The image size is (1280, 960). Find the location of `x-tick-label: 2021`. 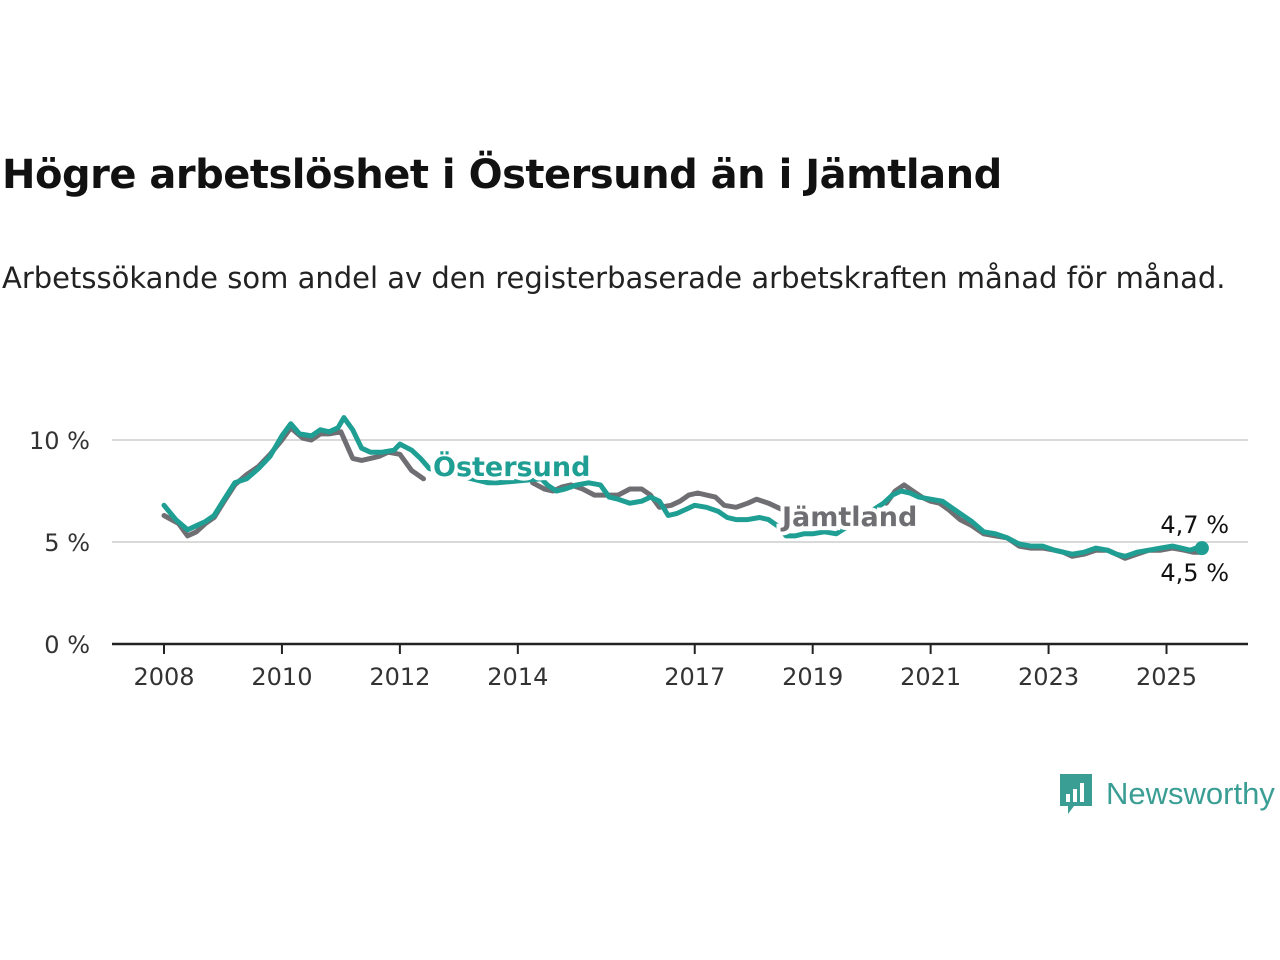

x-tick-label: 2021 is located at coordinates (930, 677).